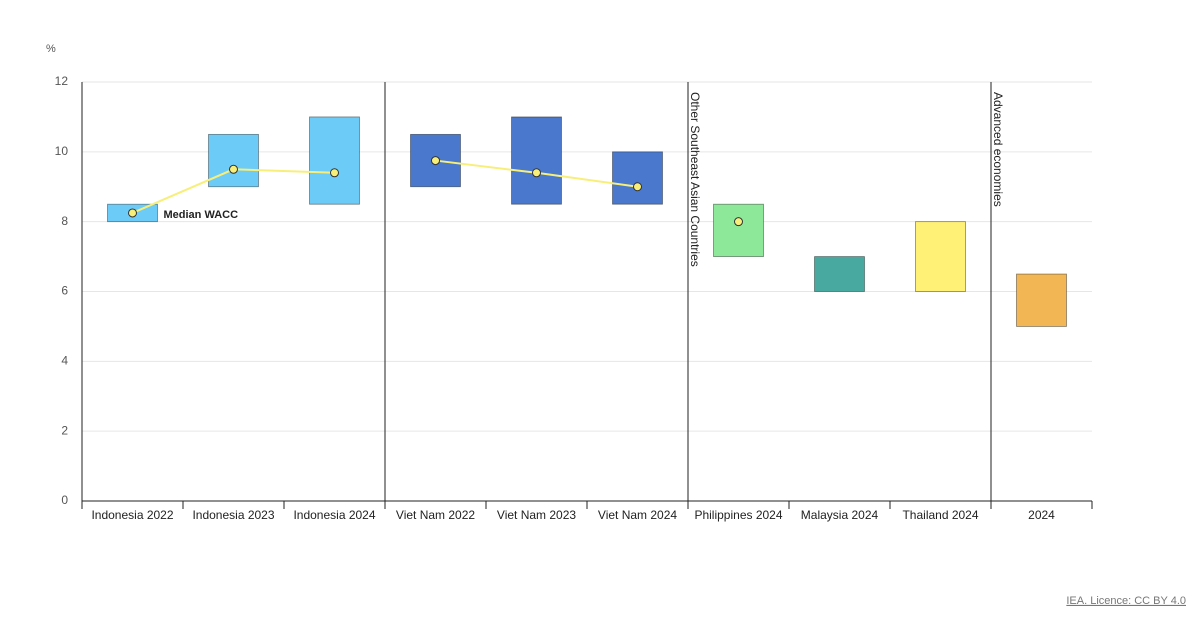 The height and width of the screenshot is (618, 1200). Describe the element at coordinates (435, 515) in the screenshot. I see `x-tick-label: Viet Nam 2022` at that location.